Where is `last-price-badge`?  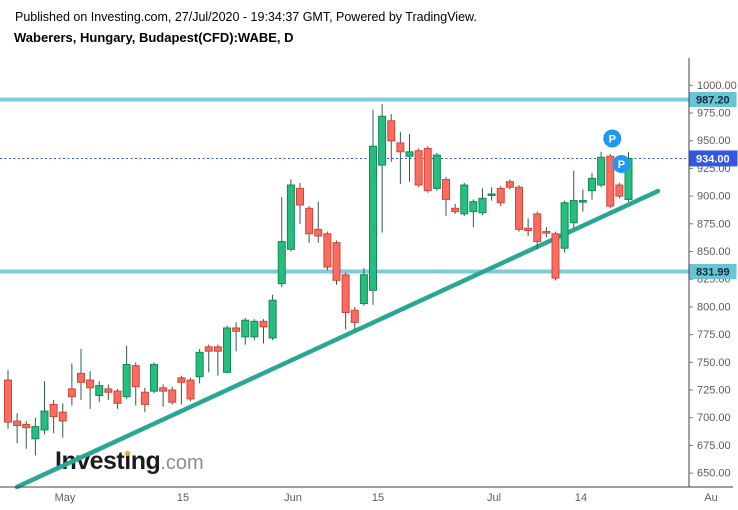 last-price-badge is located at coordinates (713, 158).